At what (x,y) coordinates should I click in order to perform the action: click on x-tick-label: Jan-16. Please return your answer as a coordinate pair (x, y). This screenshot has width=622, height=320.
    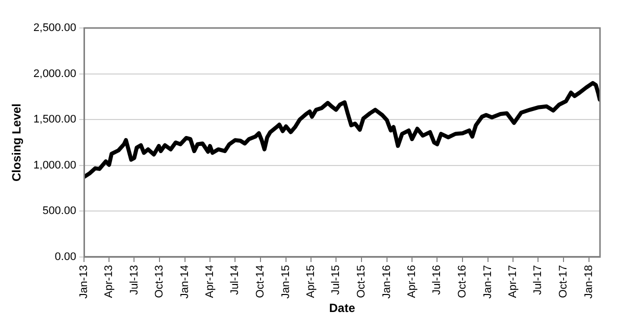
    Looking at the image, I should click on (386, 281).